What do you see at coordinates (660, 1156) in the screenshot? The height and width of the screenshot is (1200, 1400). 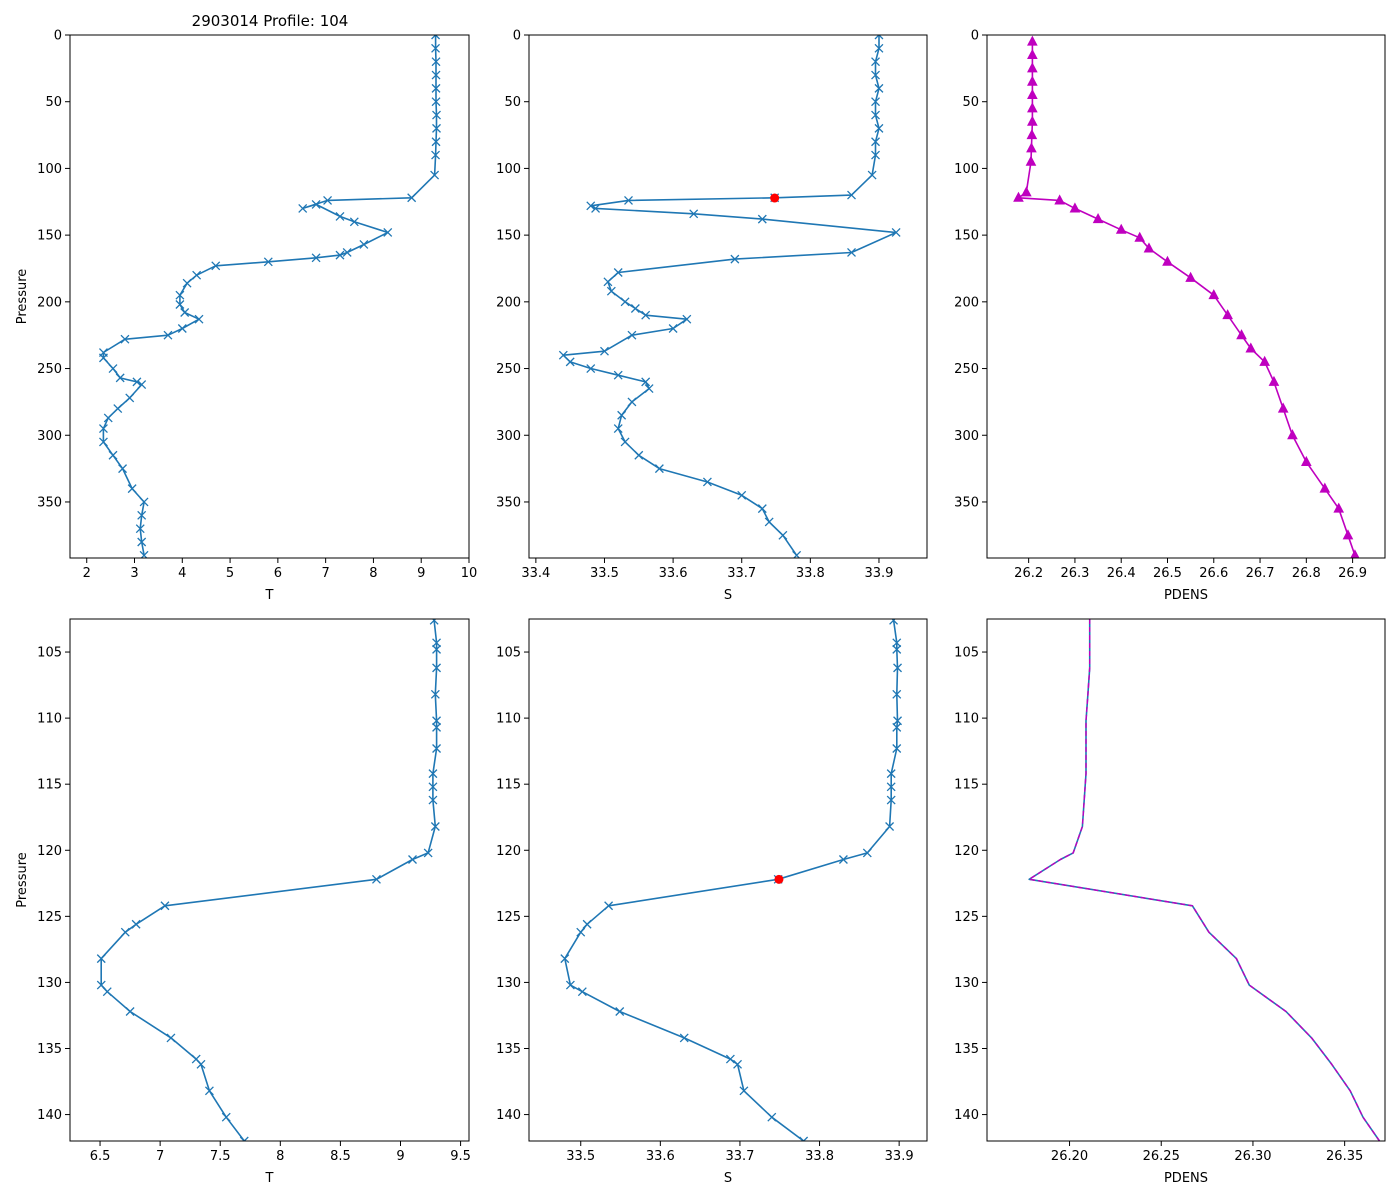 I see `x-tick-label: 33.6` at bounding box center [660, 1156].